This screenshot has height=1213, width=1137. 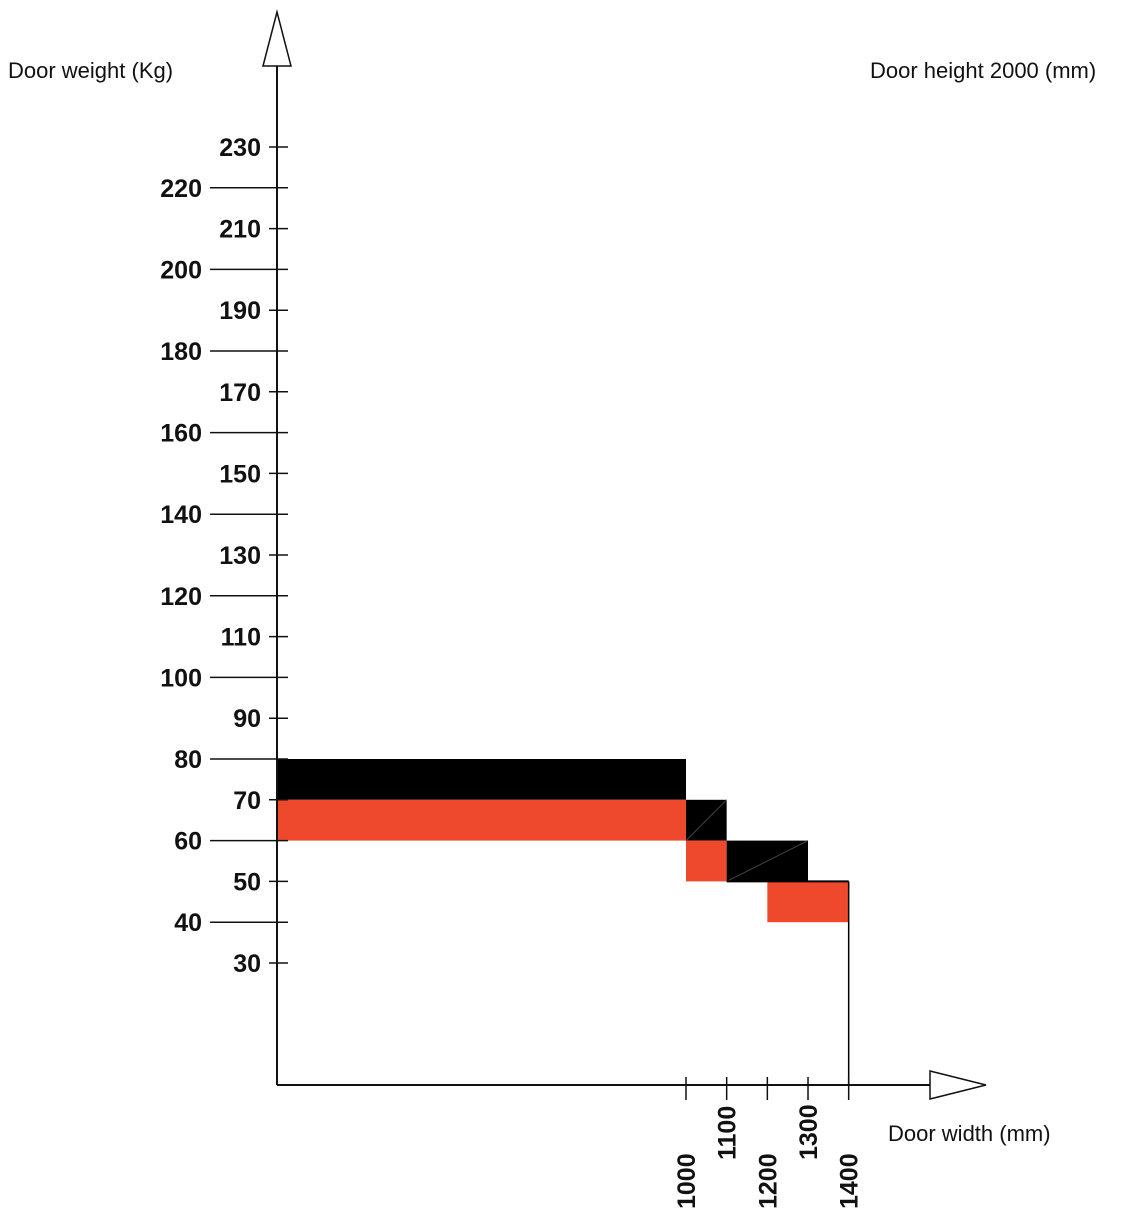 I want to click on y-tick-label-70: 70, so click(x=247, y=801).